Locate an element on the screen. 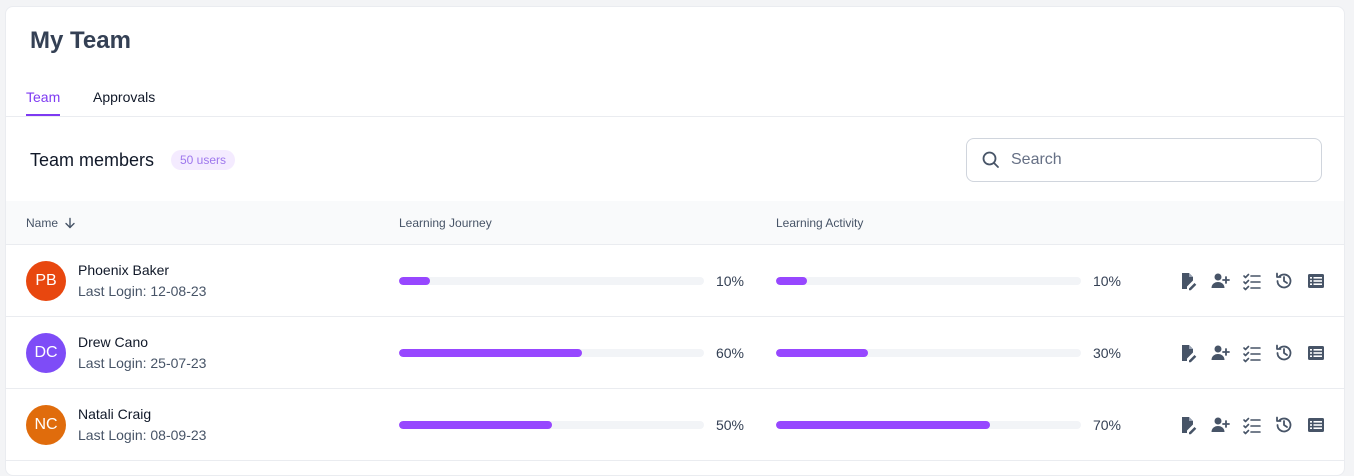 The width and height of the screenshot is (1354, 476). search-icon is located at coordinates (990, 159).